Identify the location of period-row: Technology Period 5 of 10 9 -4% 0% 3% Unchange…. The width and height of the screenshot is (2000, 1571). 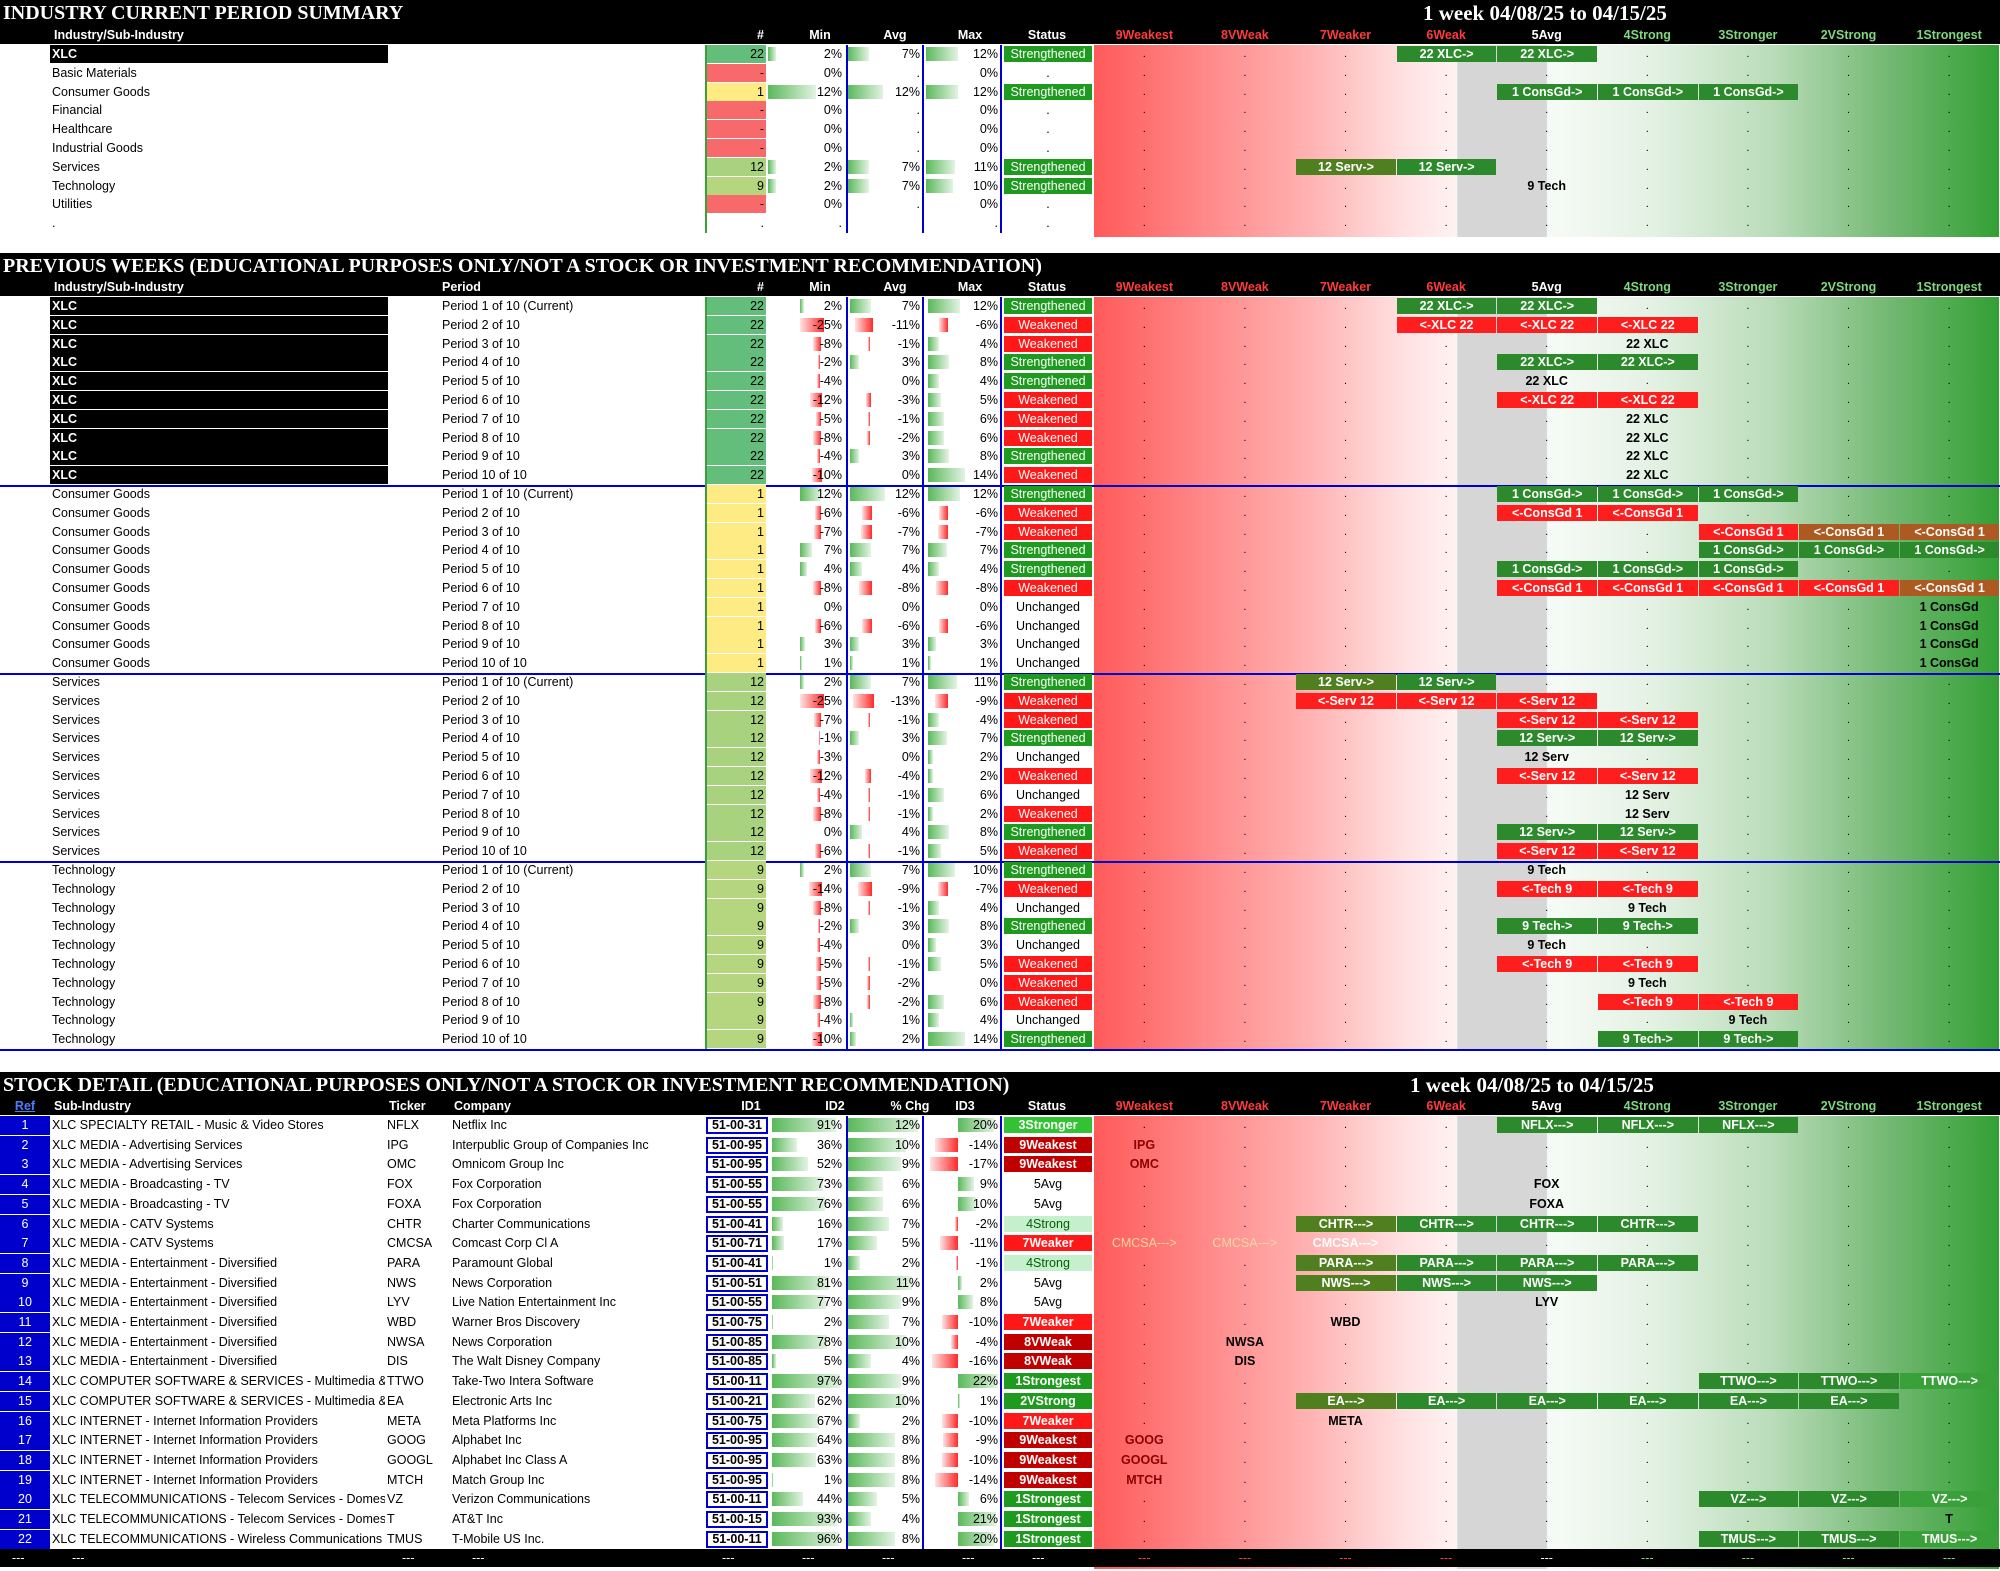
(1000, 945).